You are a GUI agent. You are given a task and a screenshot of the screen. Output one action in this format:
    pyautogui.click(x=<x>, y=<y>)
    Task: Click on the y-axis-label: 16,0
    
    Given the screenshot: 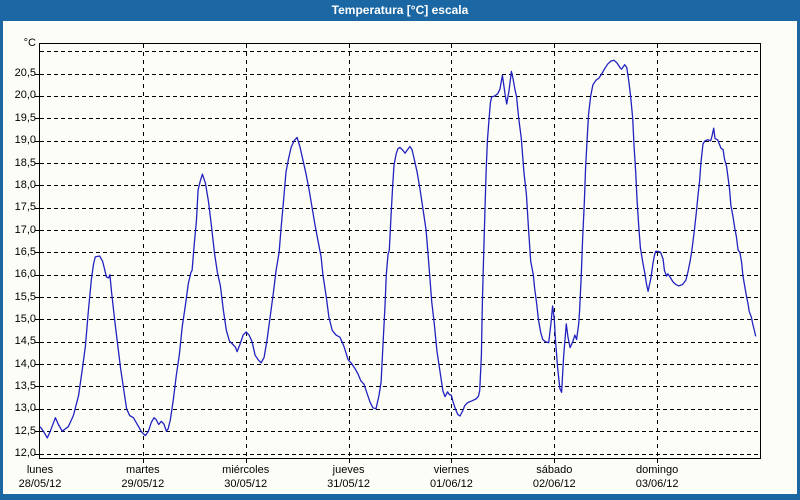 What is the action you would take?
    pyautogui.click(x=25, y=274)
    